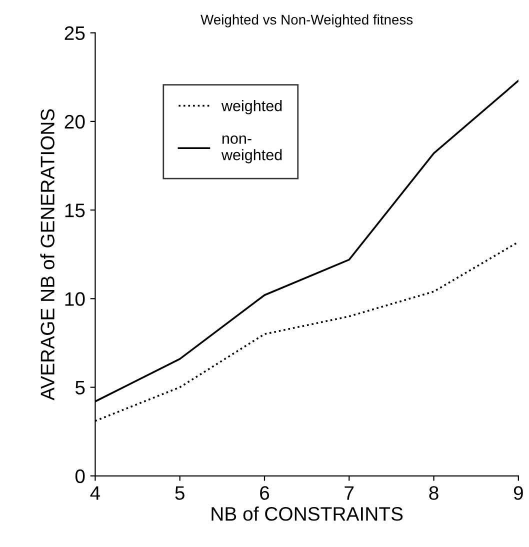 The image size is (529, 547). What do you see at coordinates (349, 493) in the screenshot?
I see `x-tick-label: 7` at bounding box center [349, 493].